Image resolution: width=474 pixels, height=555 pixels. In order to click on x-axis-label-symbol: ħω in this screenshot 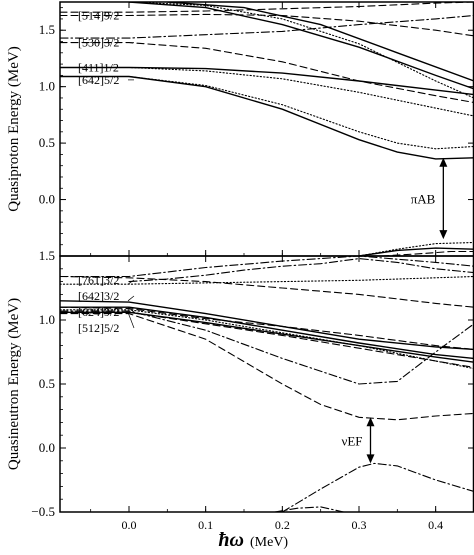, I will do `click(231, 540)`.